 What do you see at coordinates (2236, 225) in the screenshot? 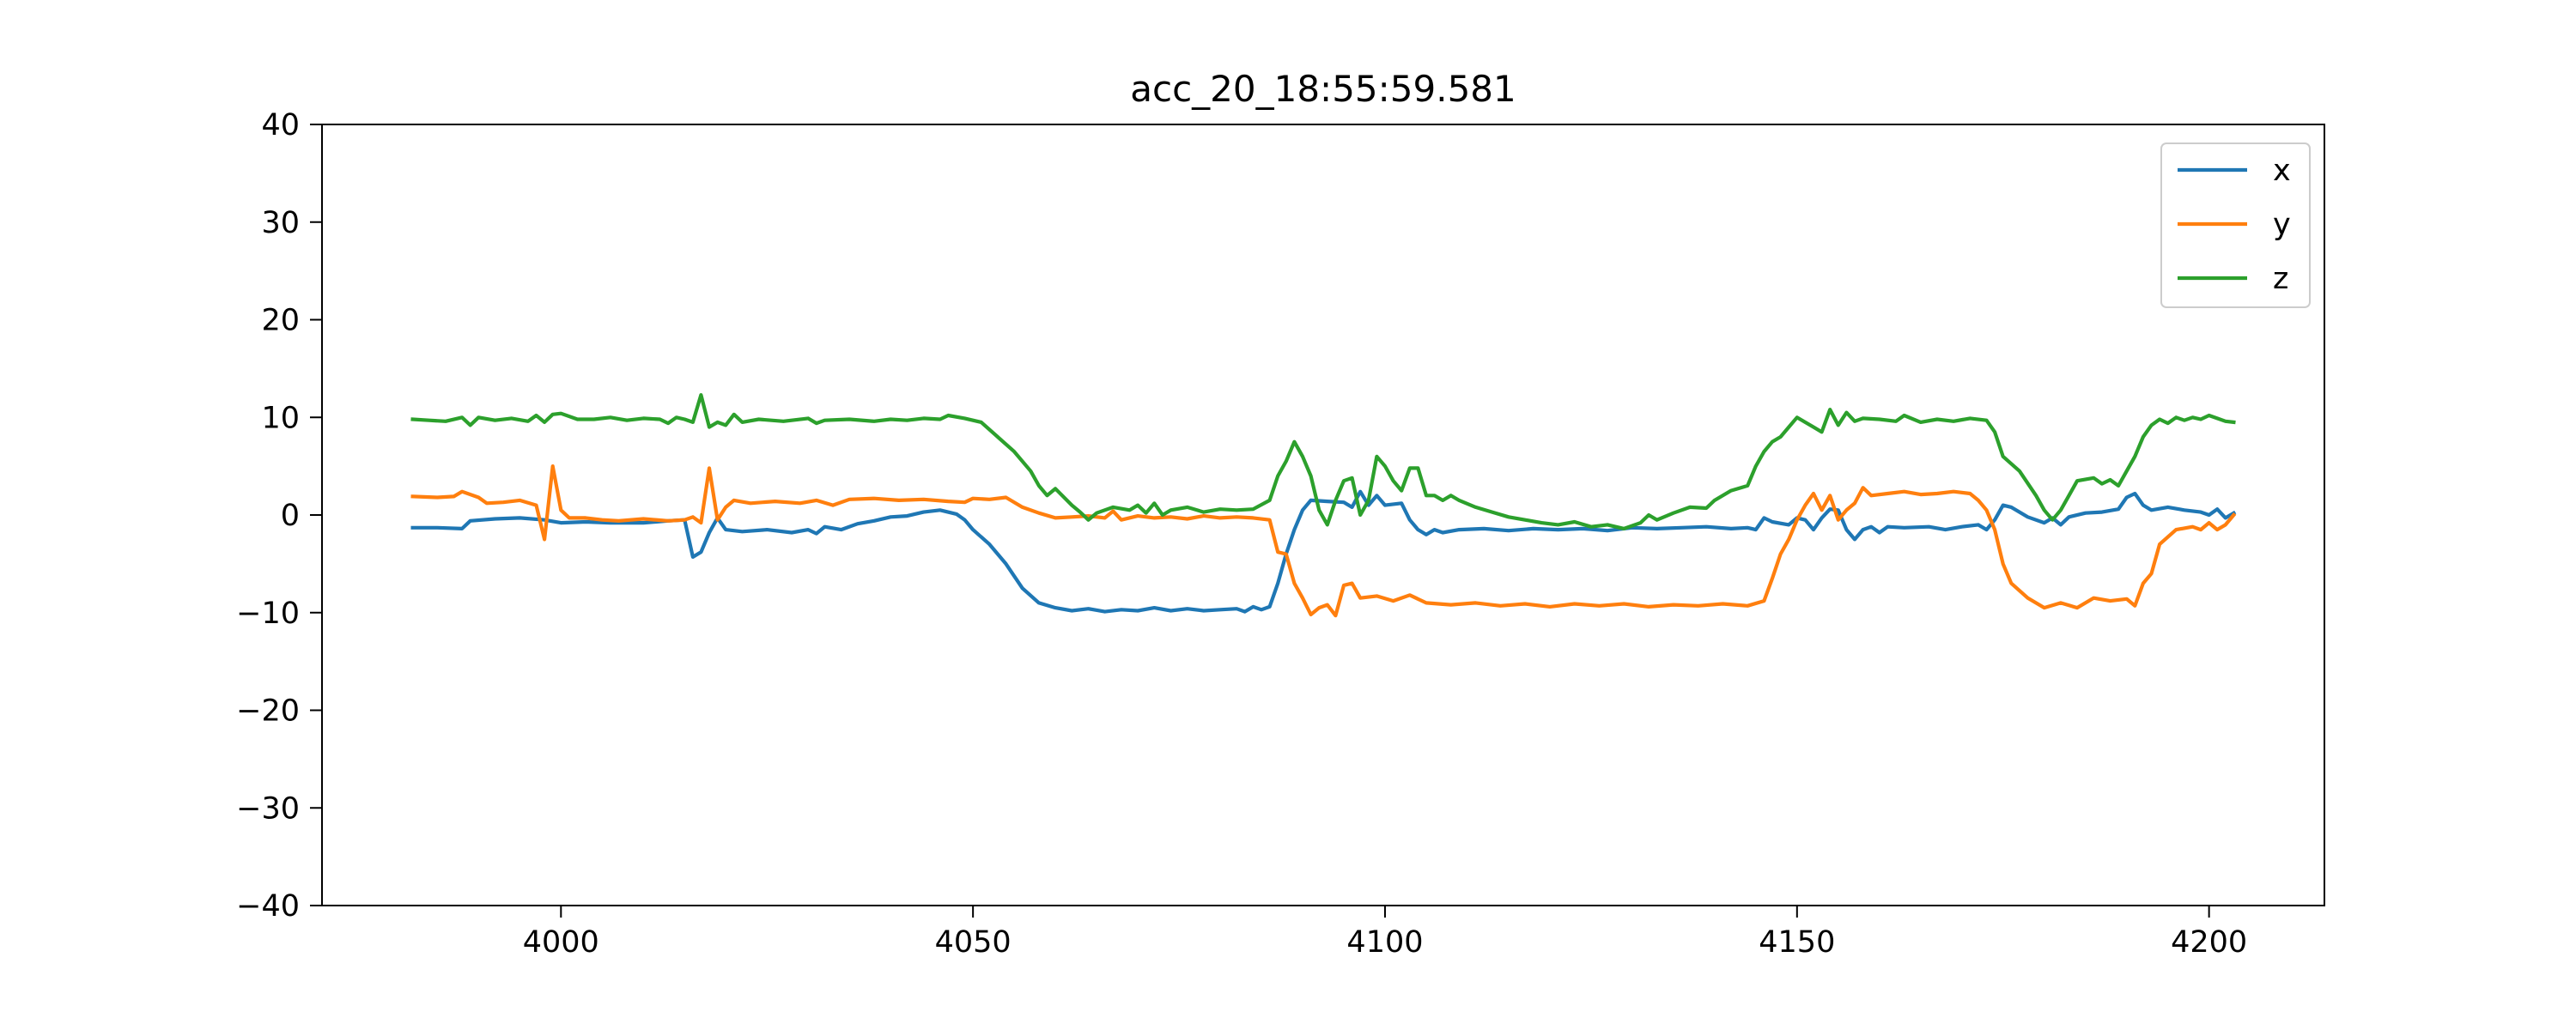
I see `legend: xyz` at bounding box center [2236, 225].